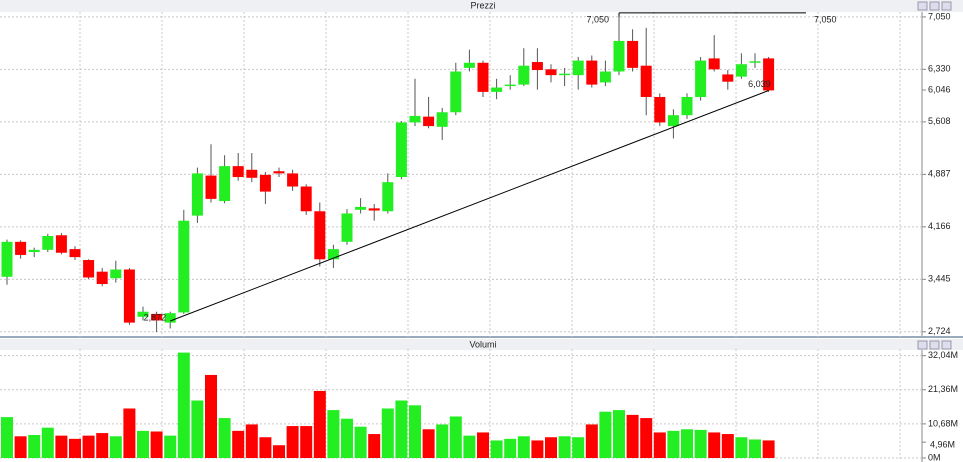 The image size is (963, 462). I want to click on y-tick-label: 2,724, so click(939, 331).